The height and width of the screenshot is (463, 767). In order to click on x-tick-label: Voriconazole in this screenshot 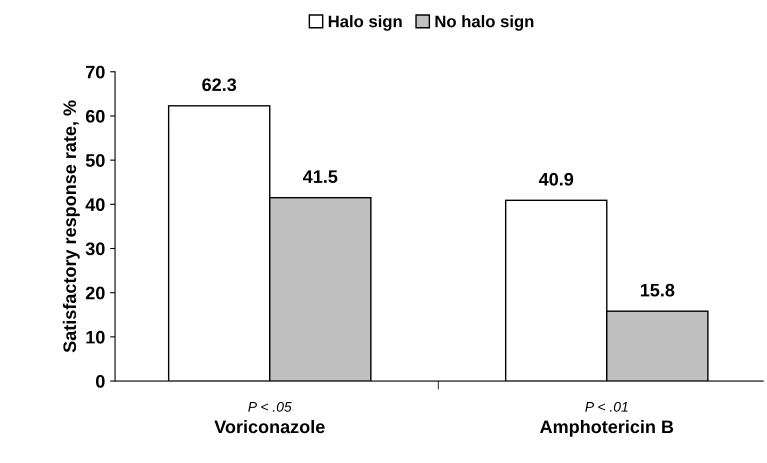, I will do `click(269, 427)`.